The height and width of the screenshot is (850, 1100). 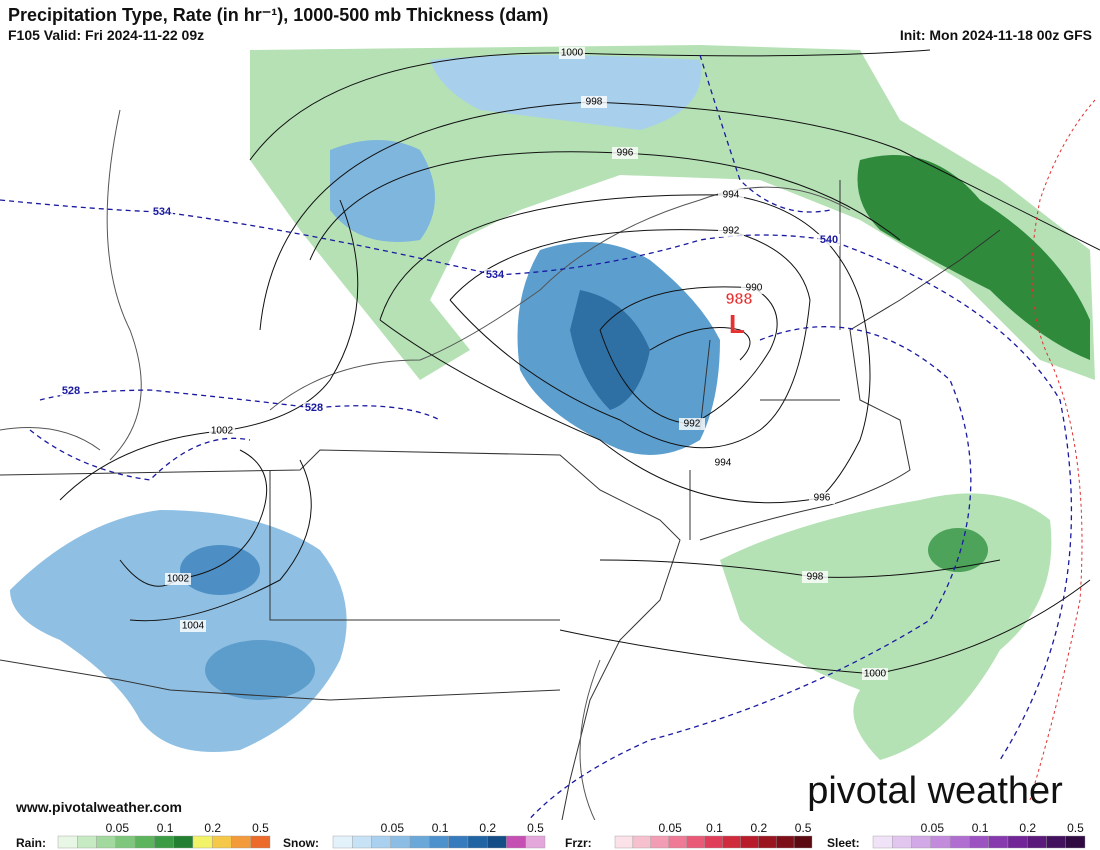 I want to click on website: www.pivotalweather.com, so click(x=98, y=807).